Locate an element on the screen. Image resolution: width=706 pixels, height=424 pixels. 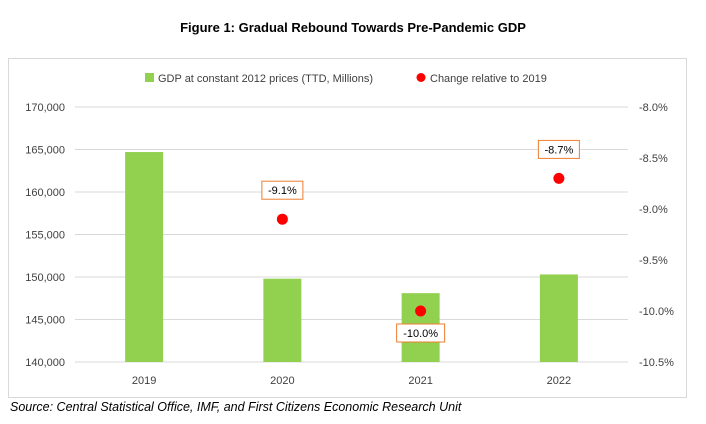
bar-2020 is located at coordinates (282, 320).